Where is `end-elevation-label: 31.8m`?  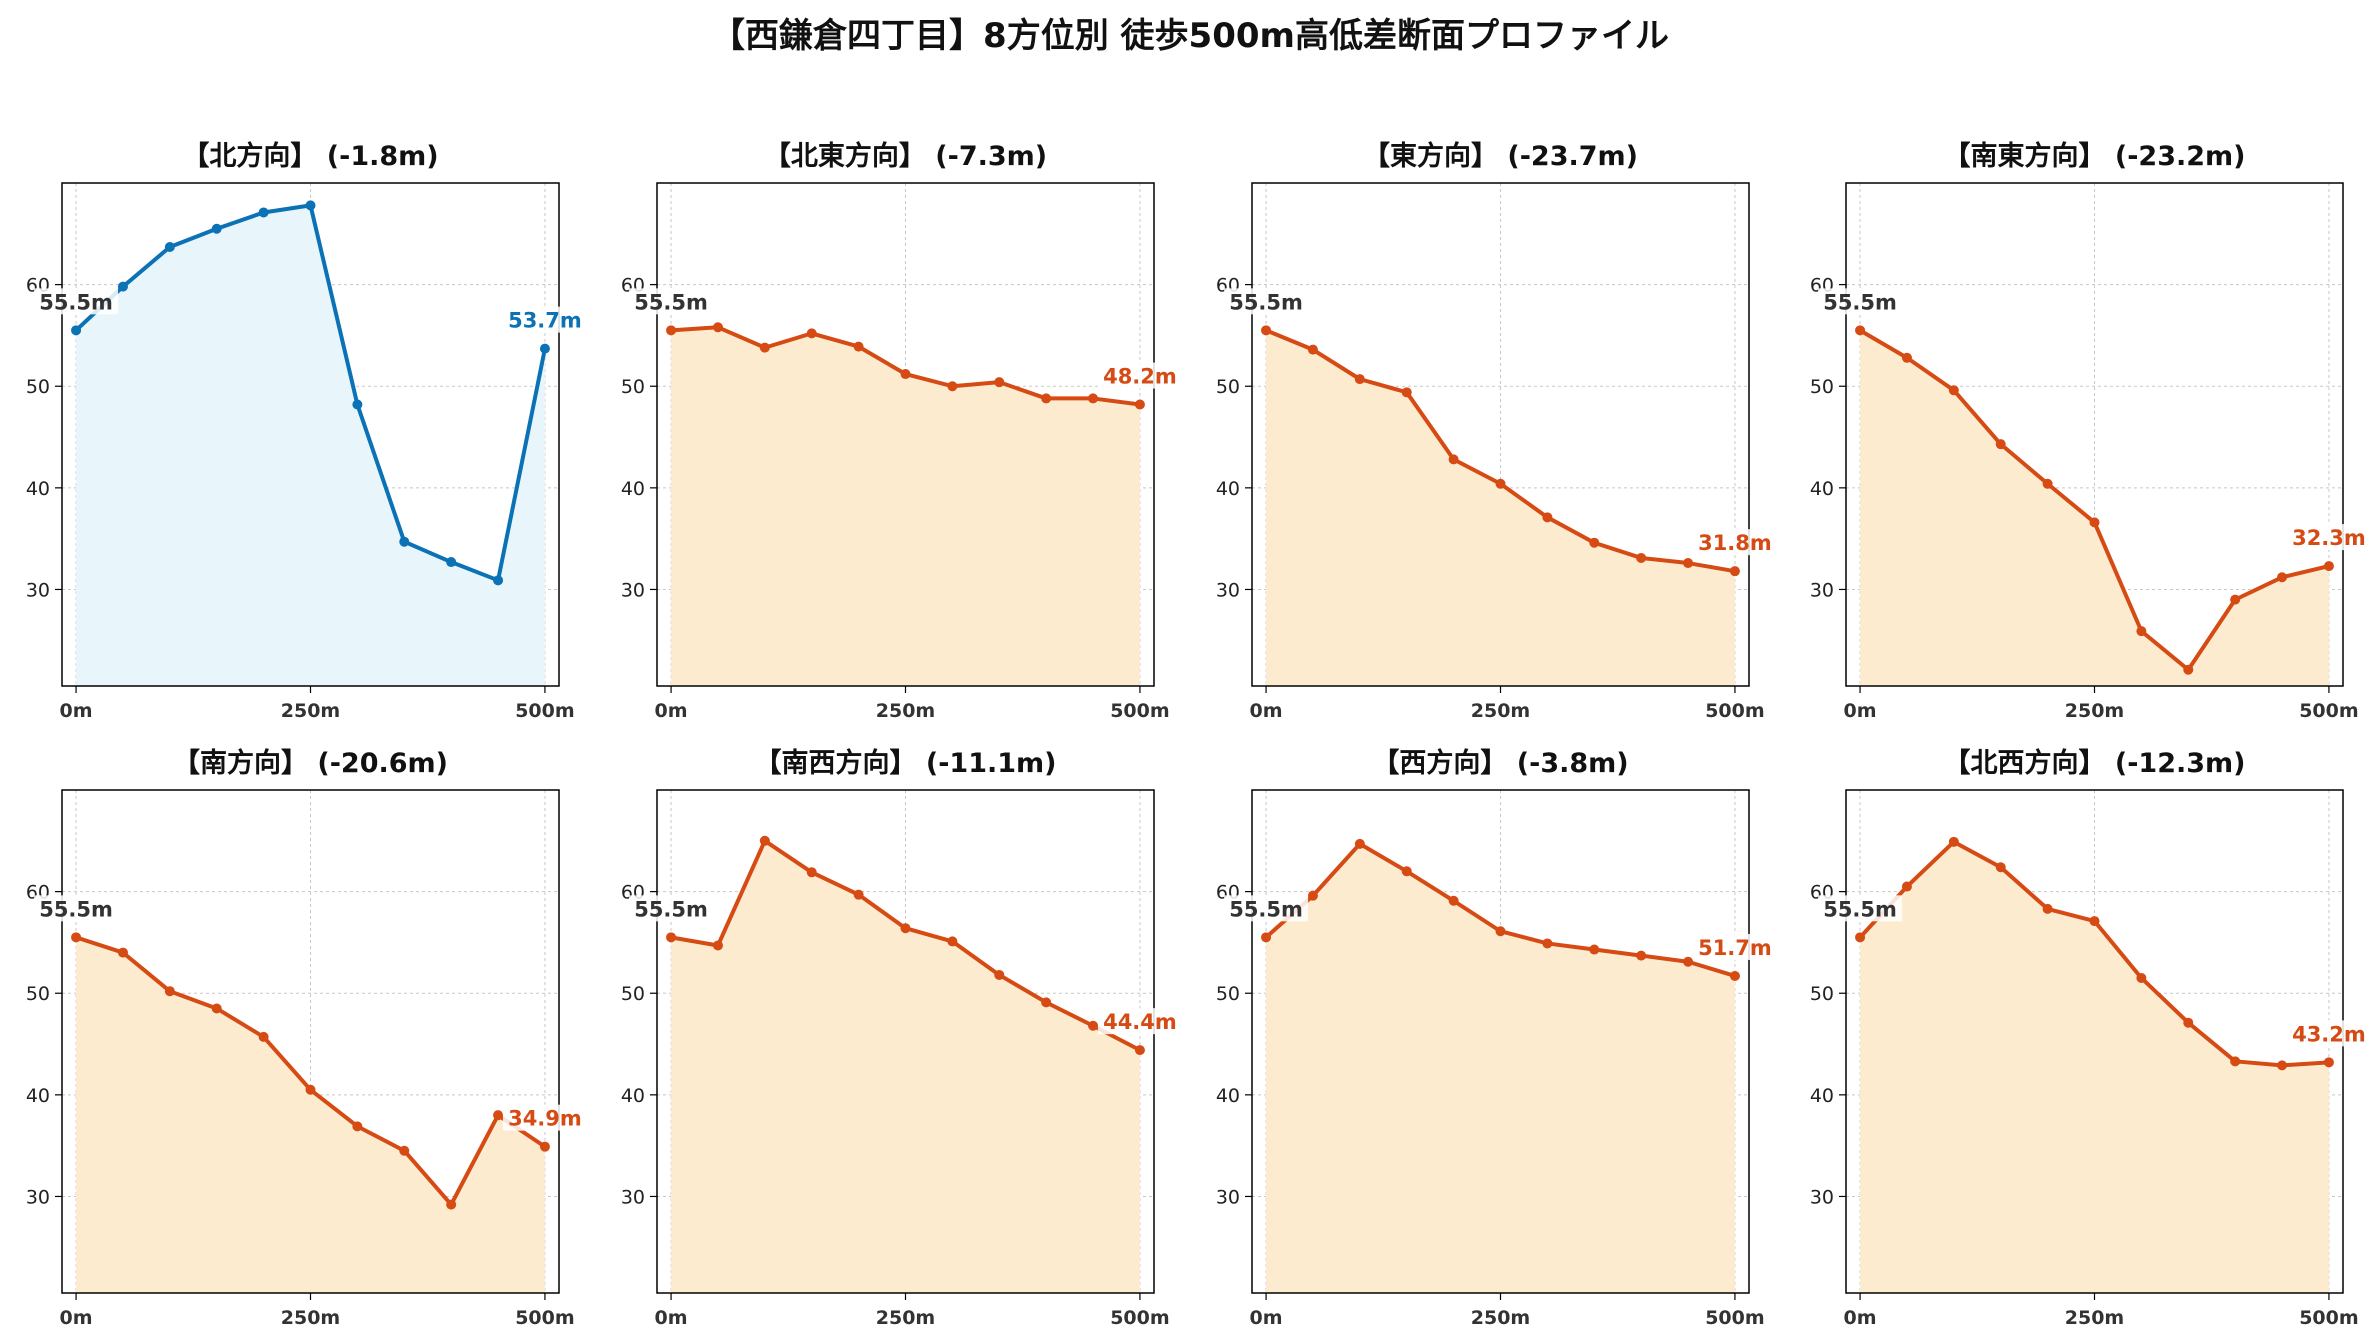
end-elevation-label: 31.8m is located at coordinates (1735, 543).